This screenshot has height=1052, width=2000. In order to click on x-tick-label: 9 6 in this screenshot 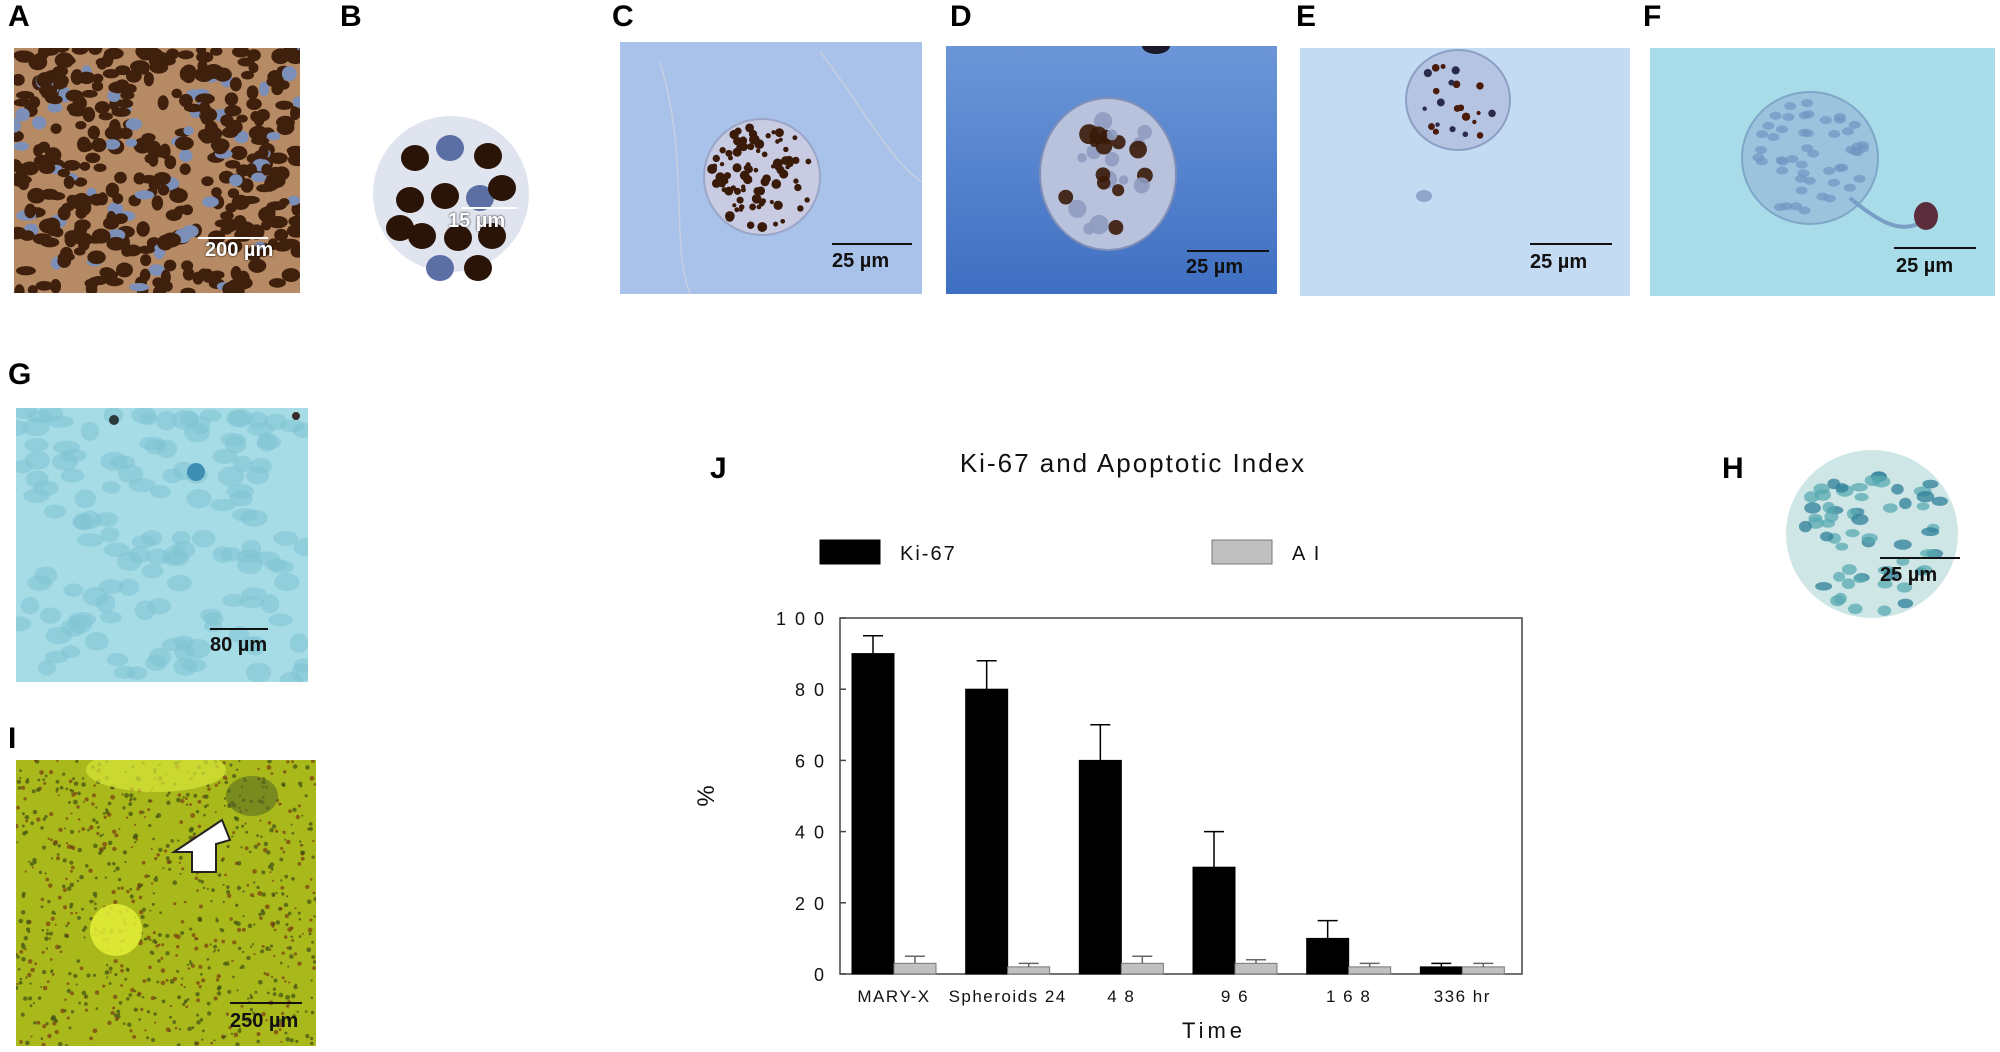, I will do `click(1235, 996)`.